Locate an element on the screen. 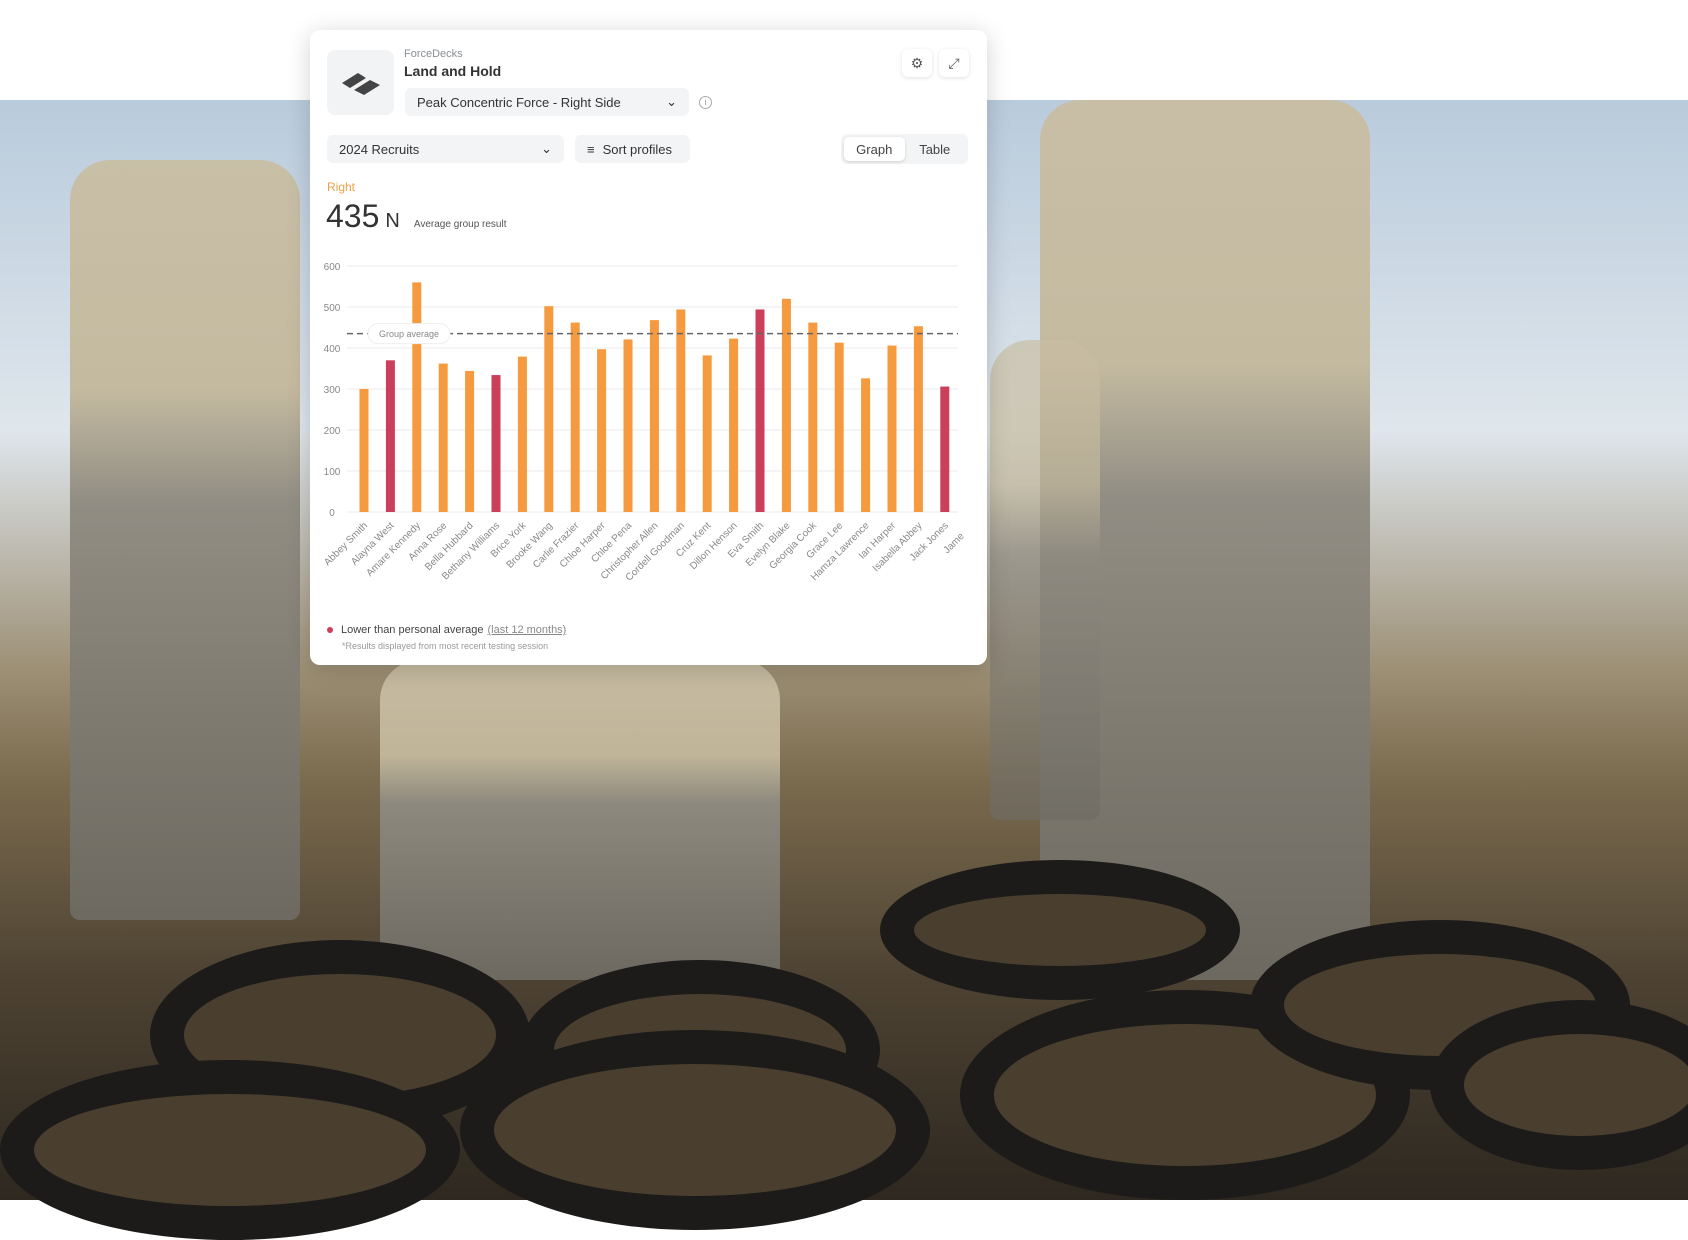 The width and height of the screenshot is (1688, 1240). metric-select: Peak Concentric Force - Right Side ⌄ is located at coordinates (547, 102).